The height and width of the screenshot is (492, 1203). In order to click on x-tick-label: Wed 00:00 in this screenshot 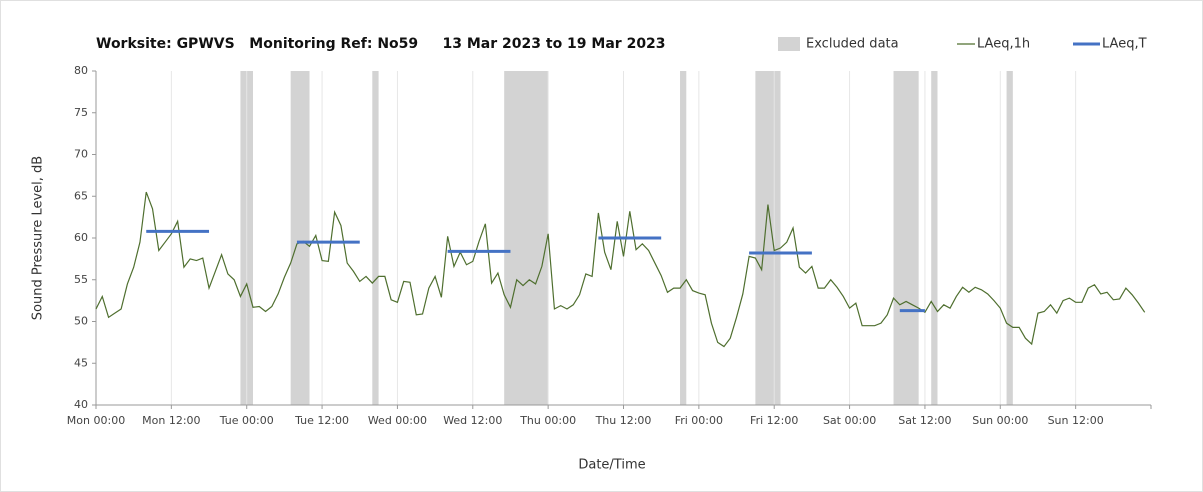, I will do `click(397, 420)`.